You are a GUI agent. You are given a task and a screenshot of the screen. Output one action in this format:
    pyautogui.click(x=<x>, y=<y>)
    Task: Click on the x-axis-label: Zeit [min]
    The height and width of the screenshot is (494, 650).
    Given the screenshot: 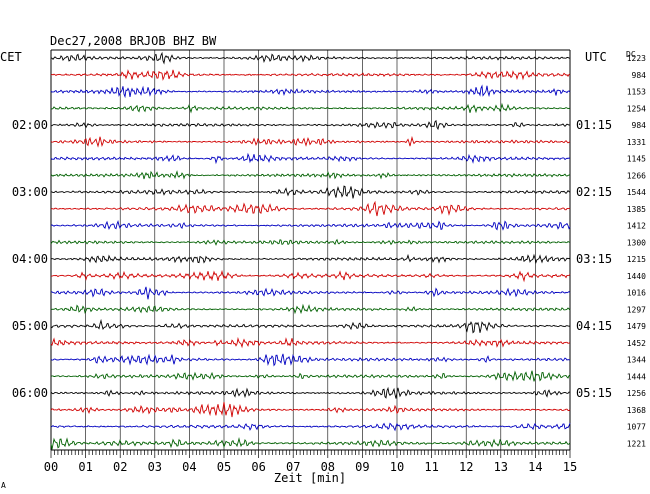 What is the action you would take?
    pyautogui.click(x=310, y=478)
    